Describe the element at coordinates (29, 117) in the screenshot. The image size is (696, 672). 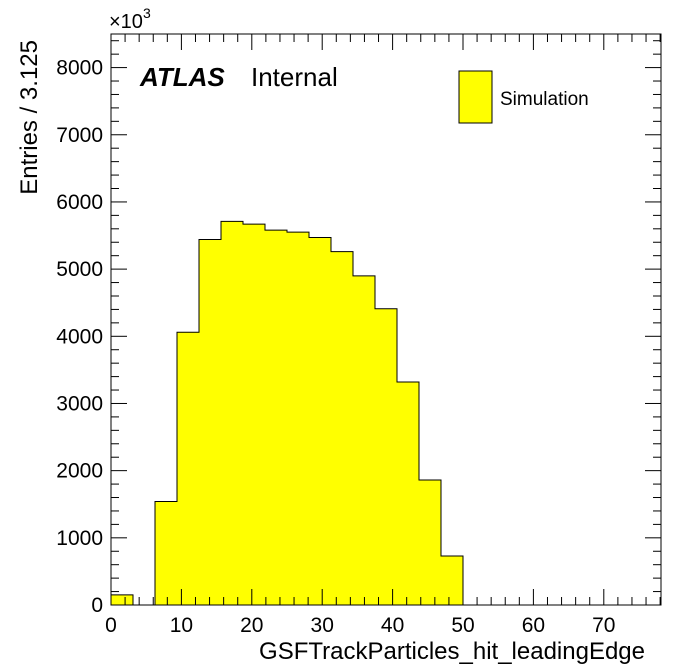
I see `y-axis-title: Entries / 3.125` at that location.